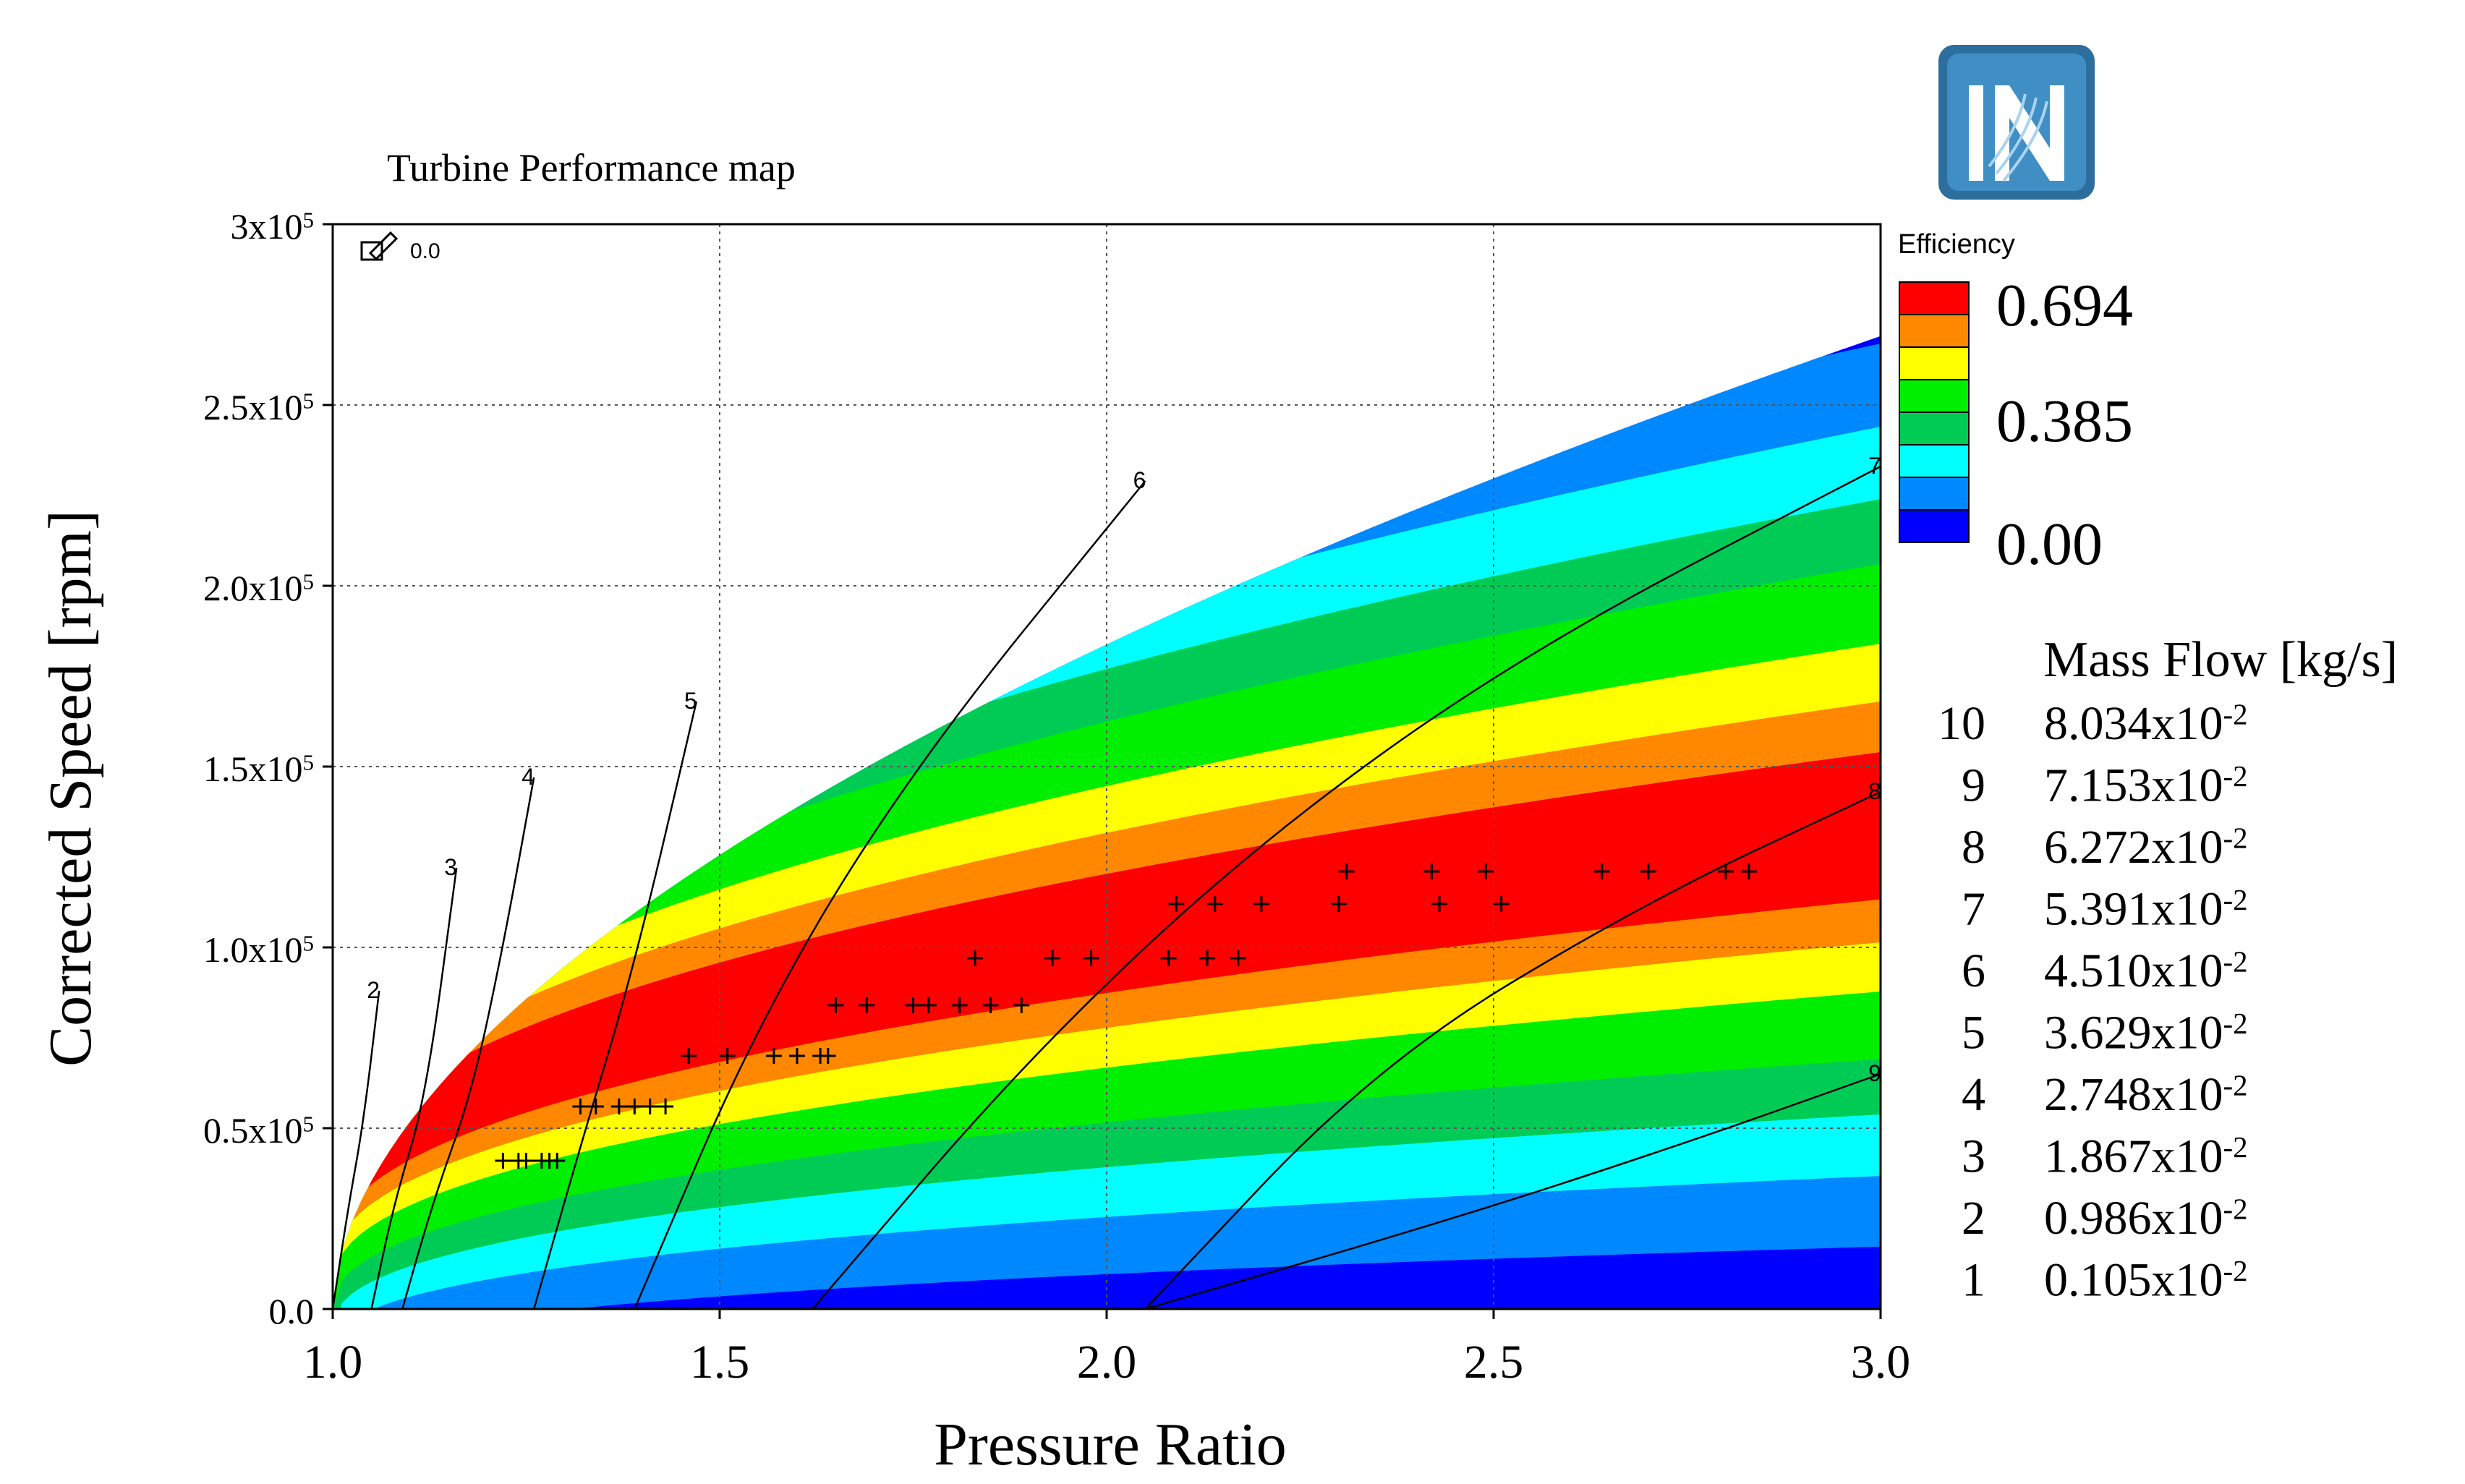 The height and width of the screenshot is (1484, 2465). What do you see at coordinates (1875, 1073) in the screenshot?
I see `mass-flow-line-label: 9` at bounding box center [1875, 1073].